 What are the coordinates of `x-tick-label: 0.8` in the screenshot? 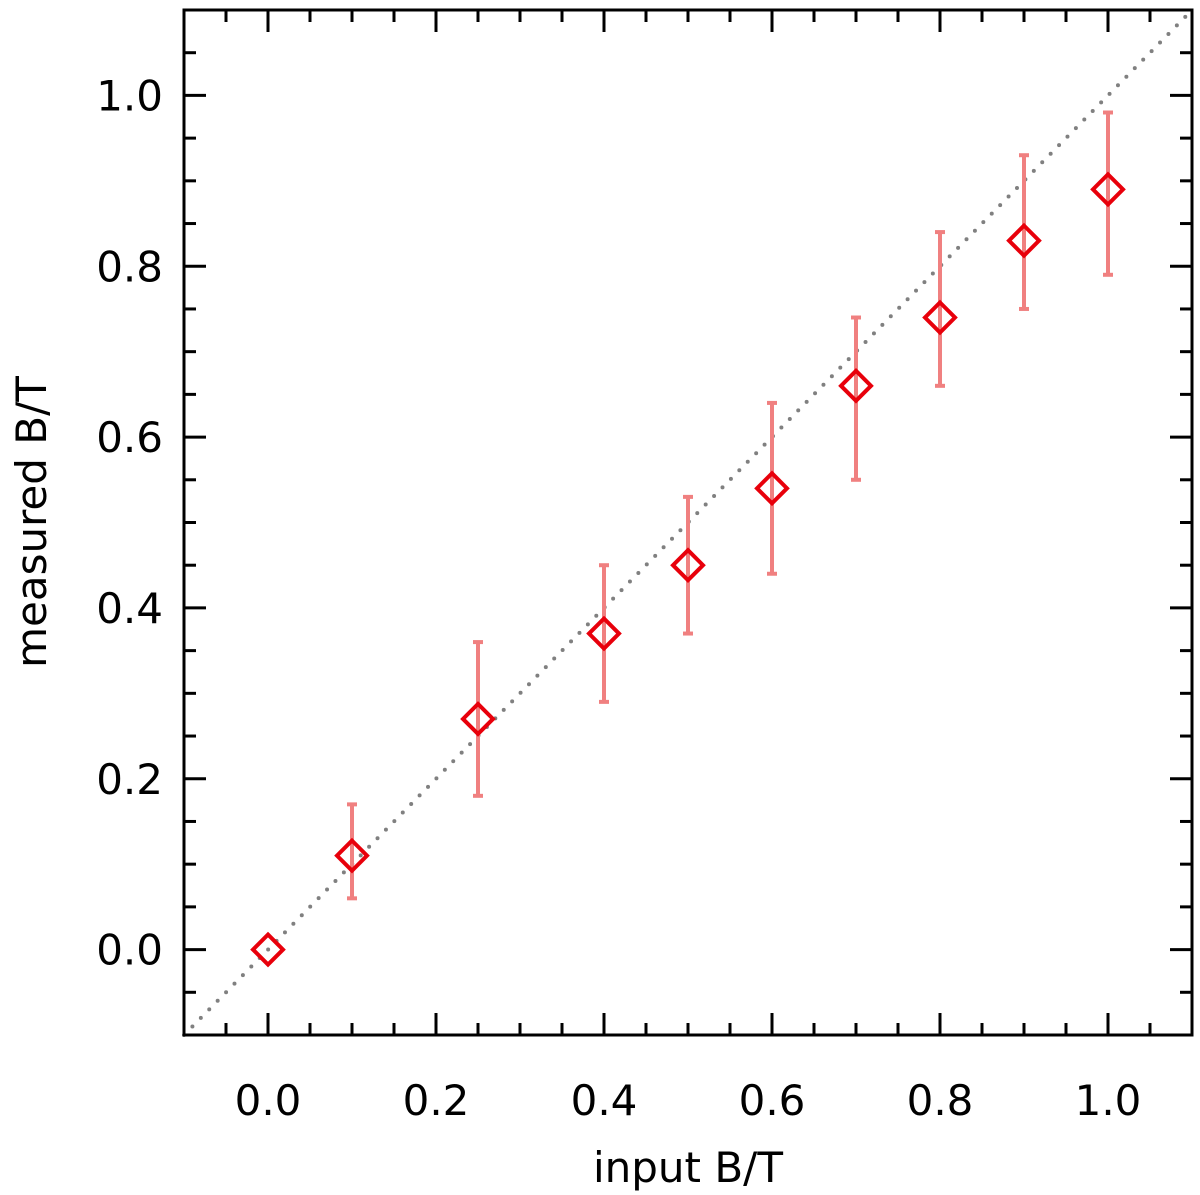 It's located at (940, 1100).